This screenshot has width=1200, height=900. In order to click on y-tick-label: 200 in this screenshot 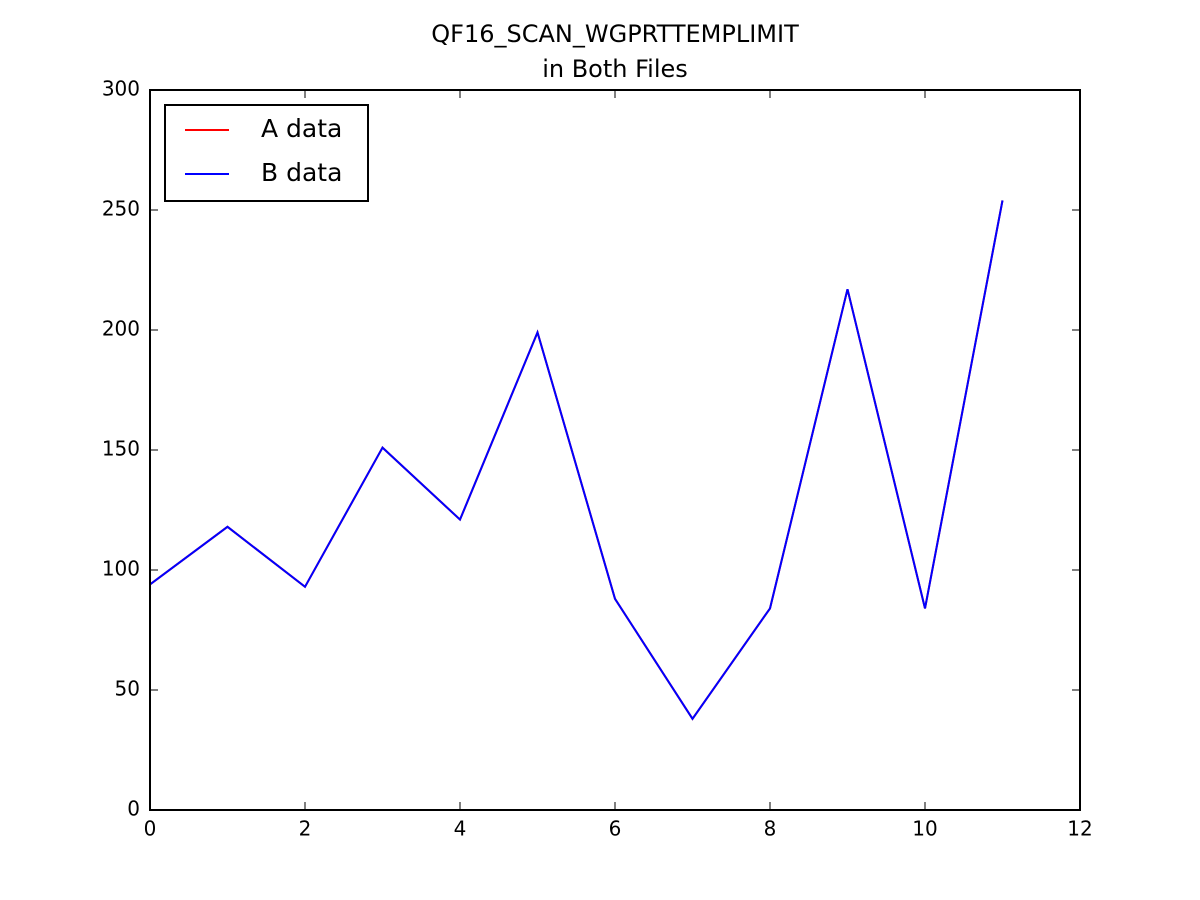, I will do `click(121, 329)`.